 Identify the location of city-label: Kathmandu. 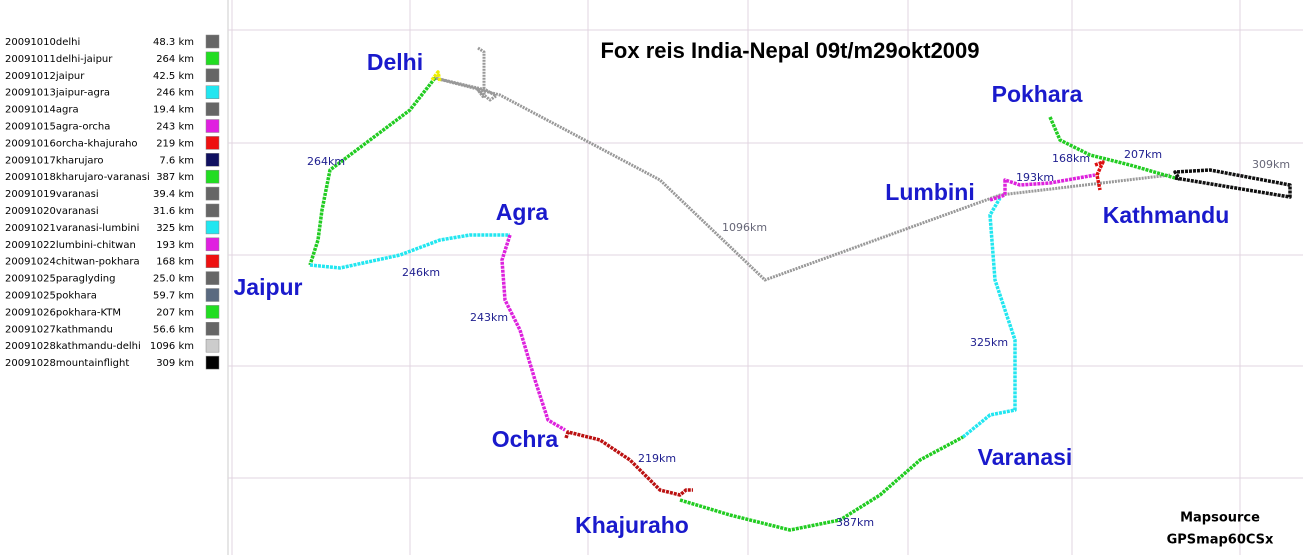
(1166, 215).